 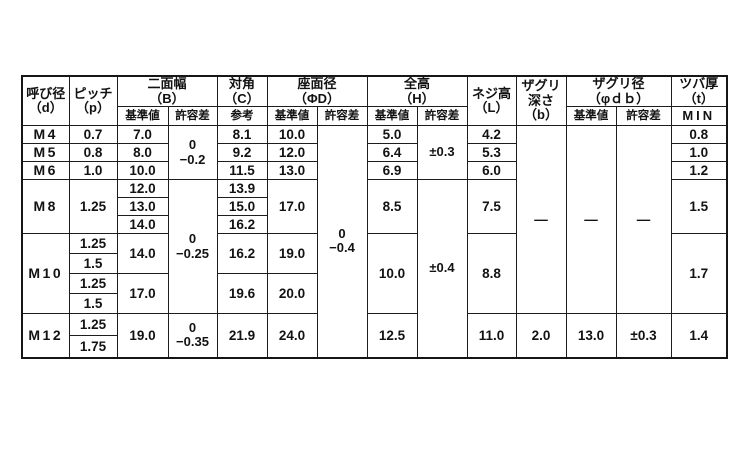 I want to click on cell-m8-thread-height: 7.5, so click(x=491, y=207).